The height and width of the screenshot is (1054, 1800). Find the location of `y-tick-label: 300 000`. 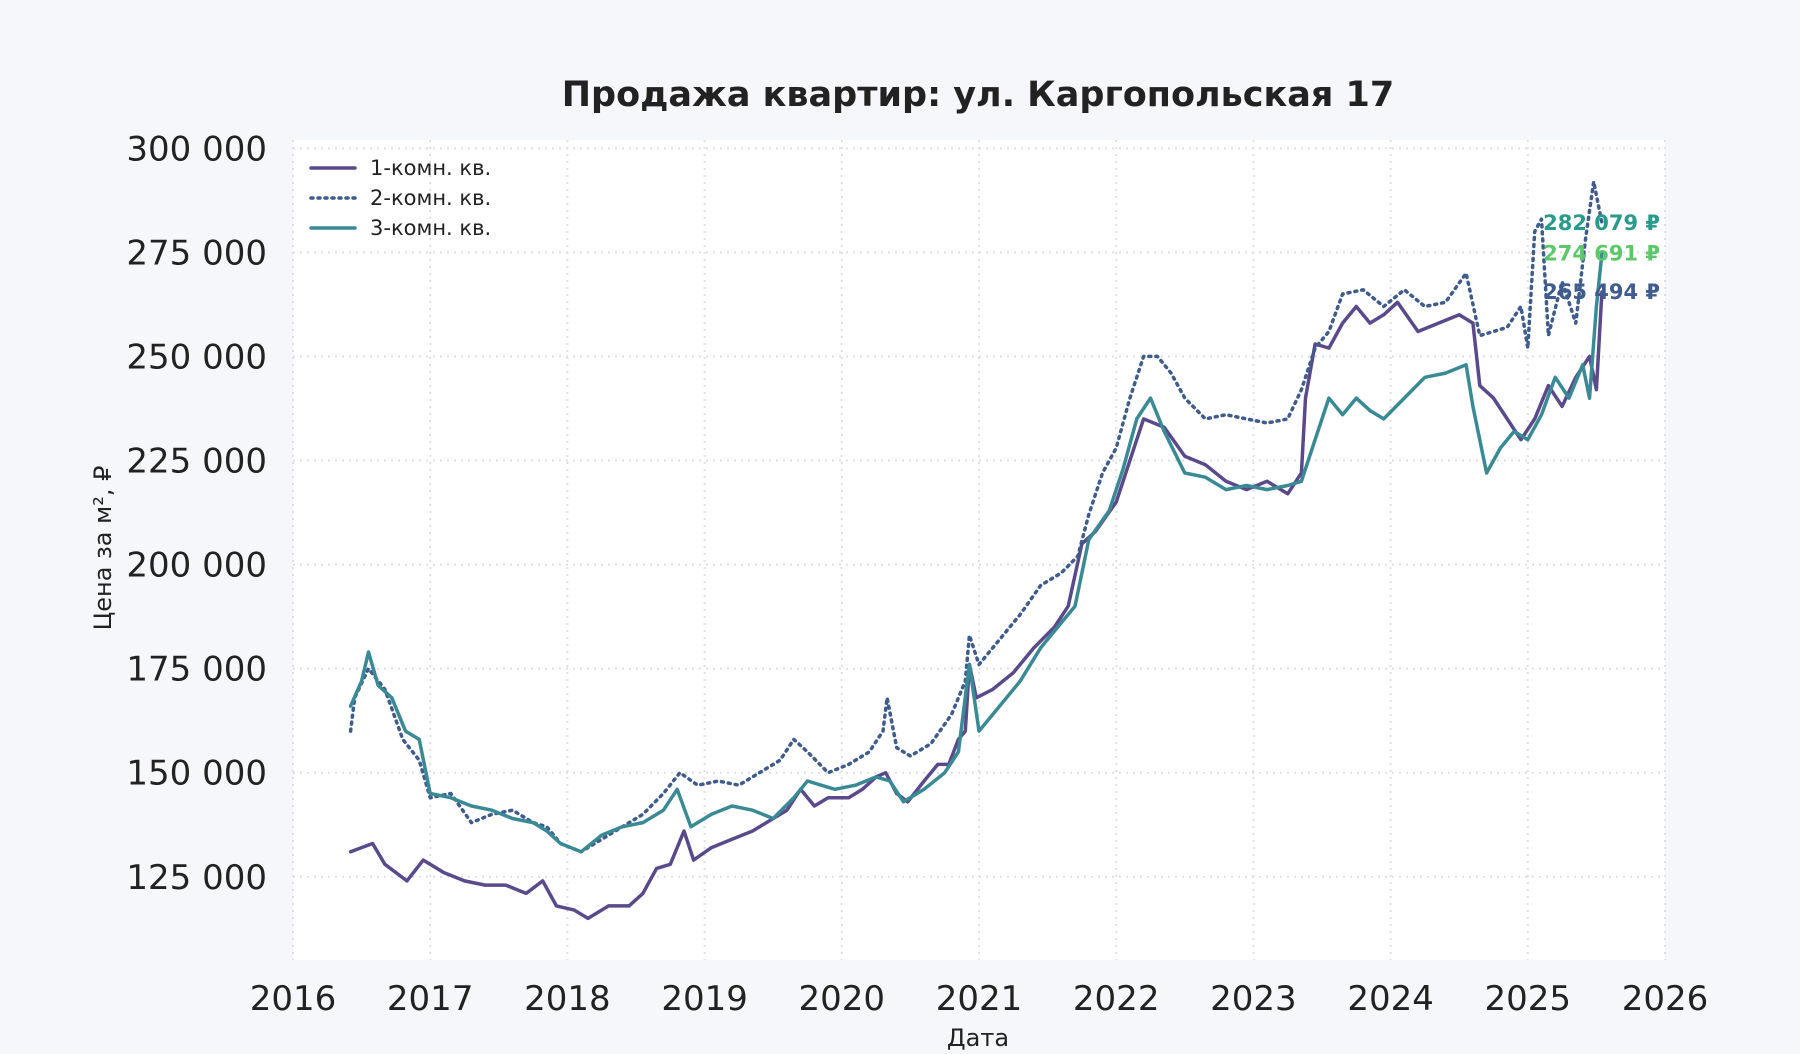

y-tick-label: 300 000 is located at coordinates (196, 149).